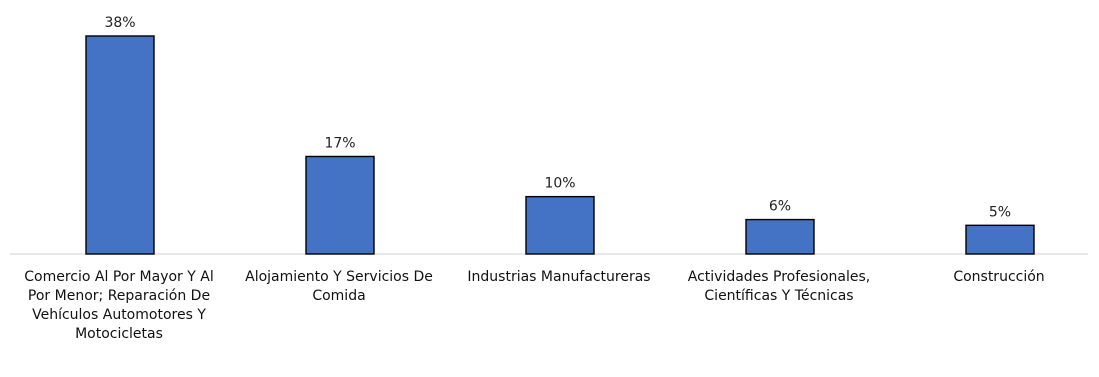 This screenshot has width=1099, height=377. What do you see at coordinates (339, 286) in the screenshot?
I see `category-label-alojamiento: Alojamiento Y Servicios De Comida` at bounding box center [339, 286].